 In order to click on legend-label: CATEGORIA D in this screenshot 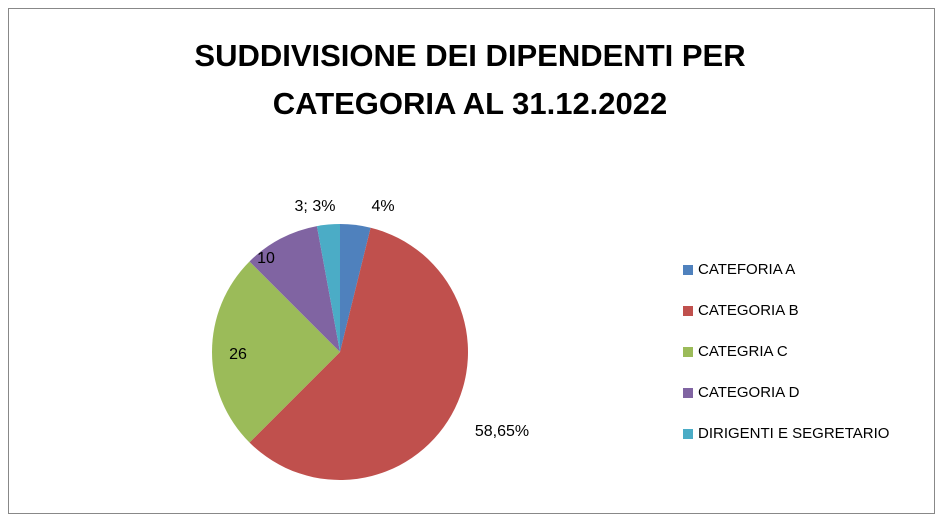, I will do `click(749, 392)`.